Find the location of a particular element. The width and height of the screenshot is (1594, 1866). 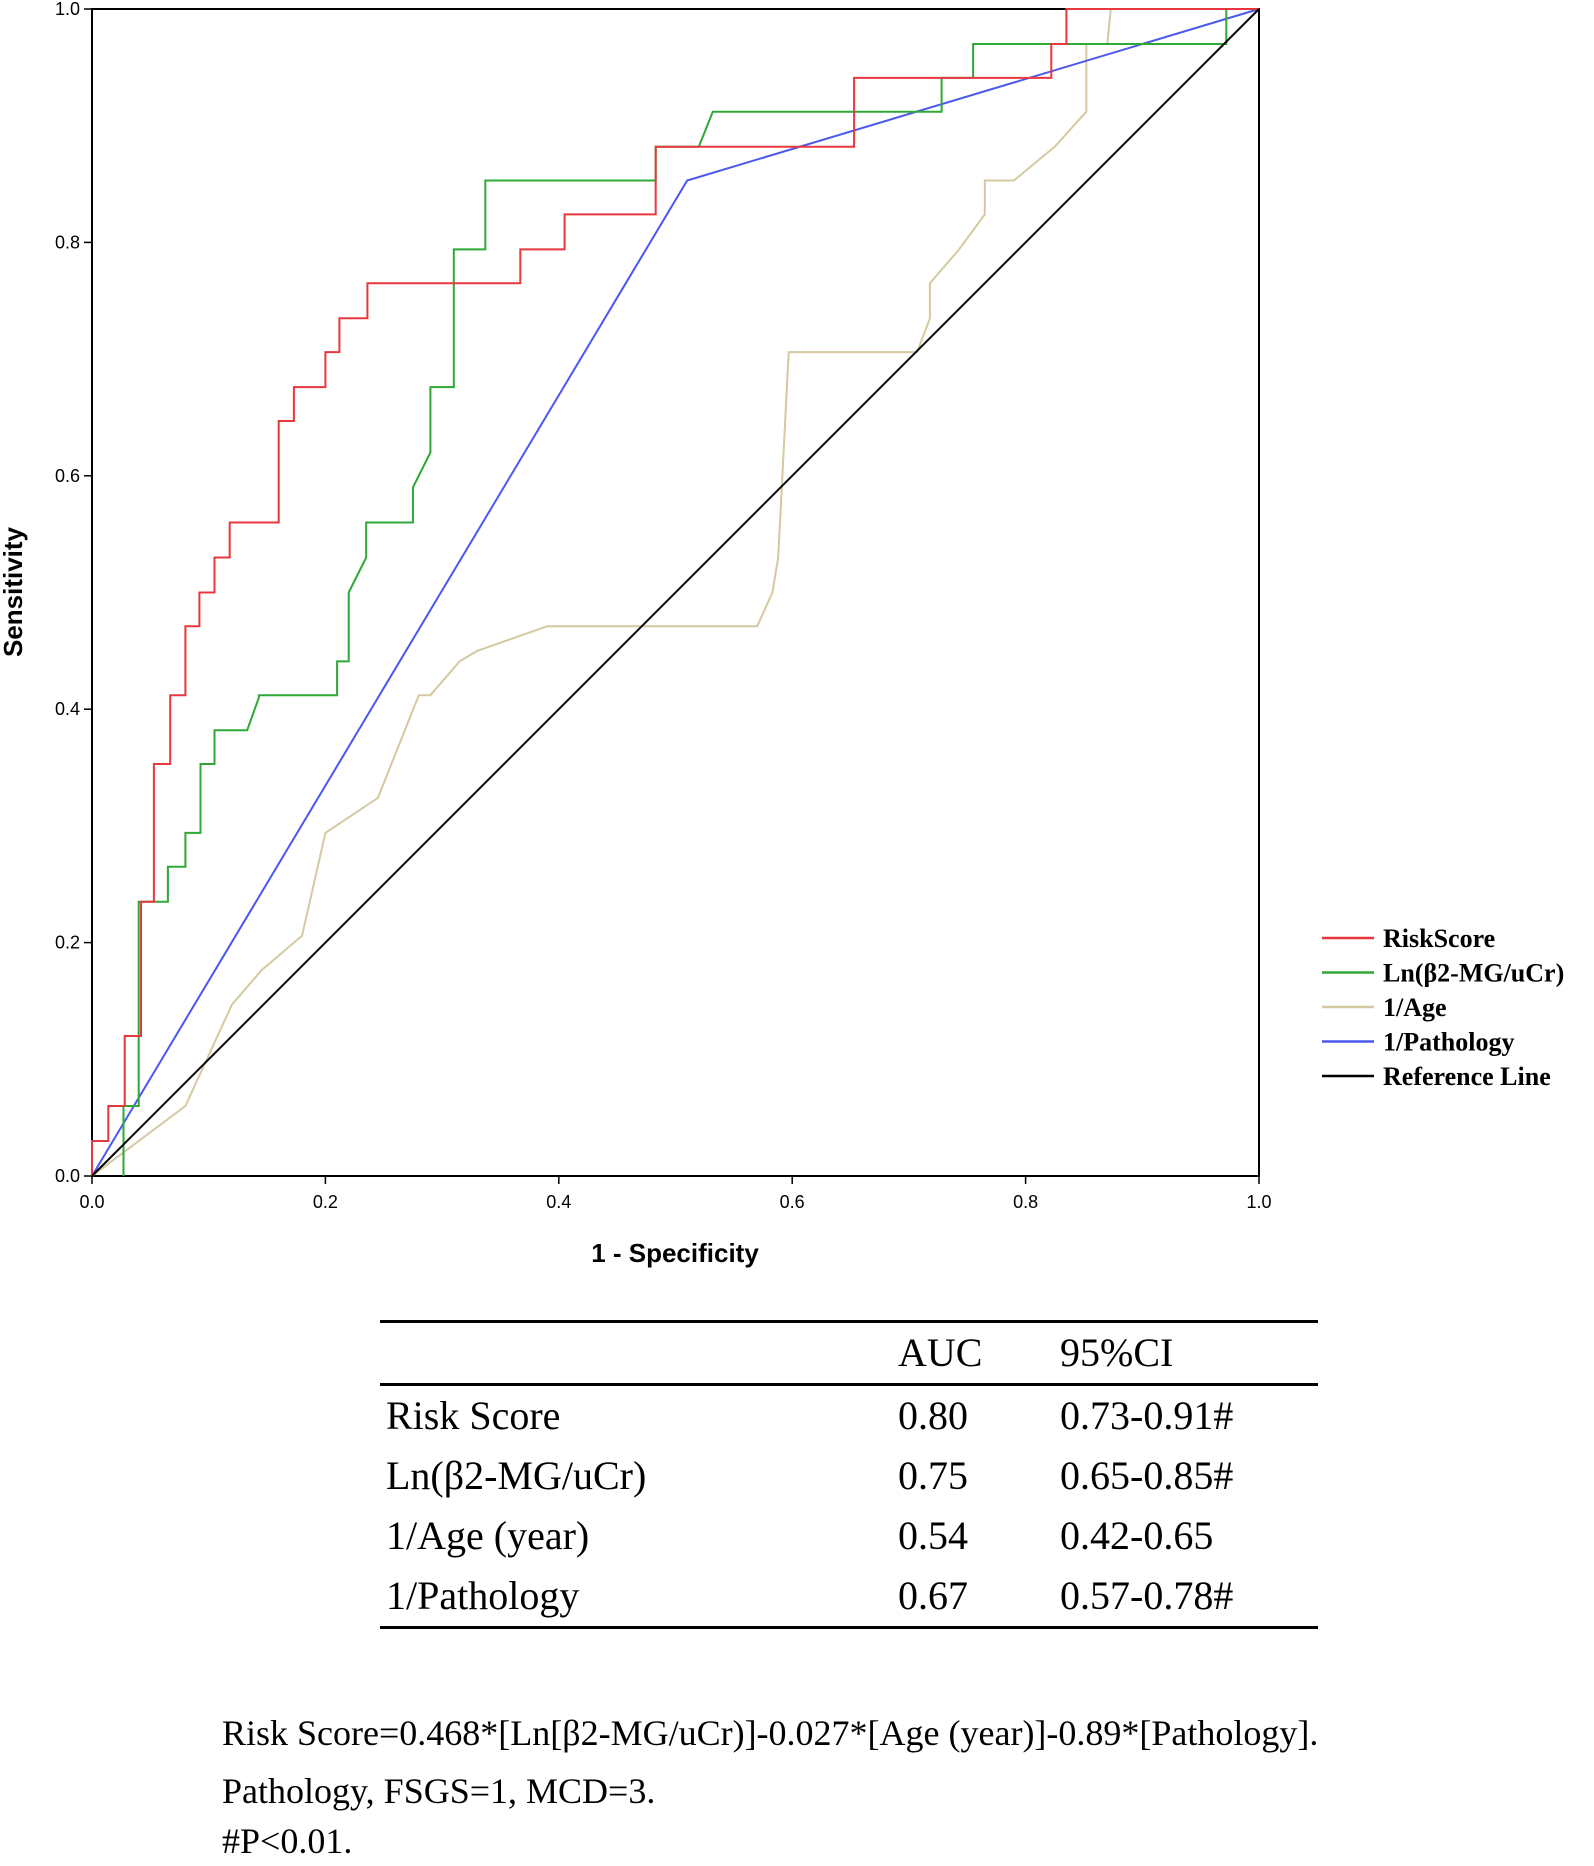

x-tick-label: 0.2 is located at coordinates (325, 1202).